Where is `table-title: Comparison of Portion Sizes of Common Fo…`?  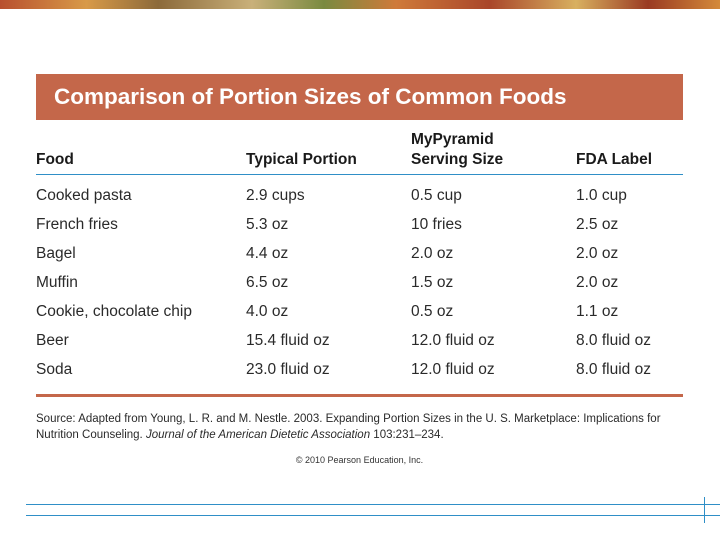 table-title: Comparison of Portion Sizes of Common Fo… is located at coordinates (359, 97).